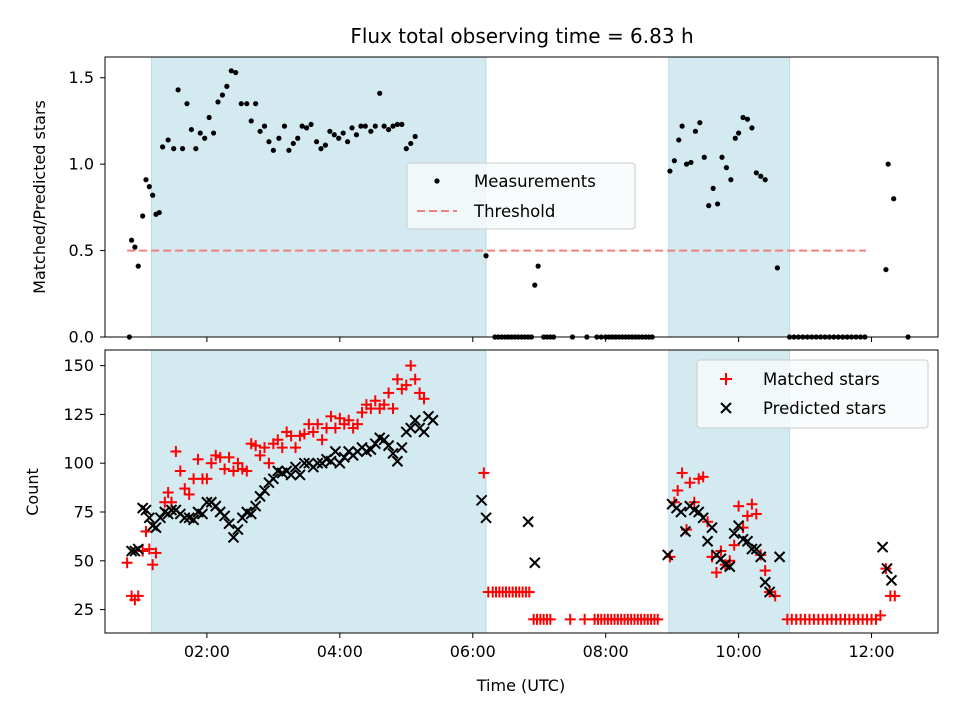 The height and width of the screenshot is (720, 960). I want to click on y-tick-label: 75, so click(84, 511).